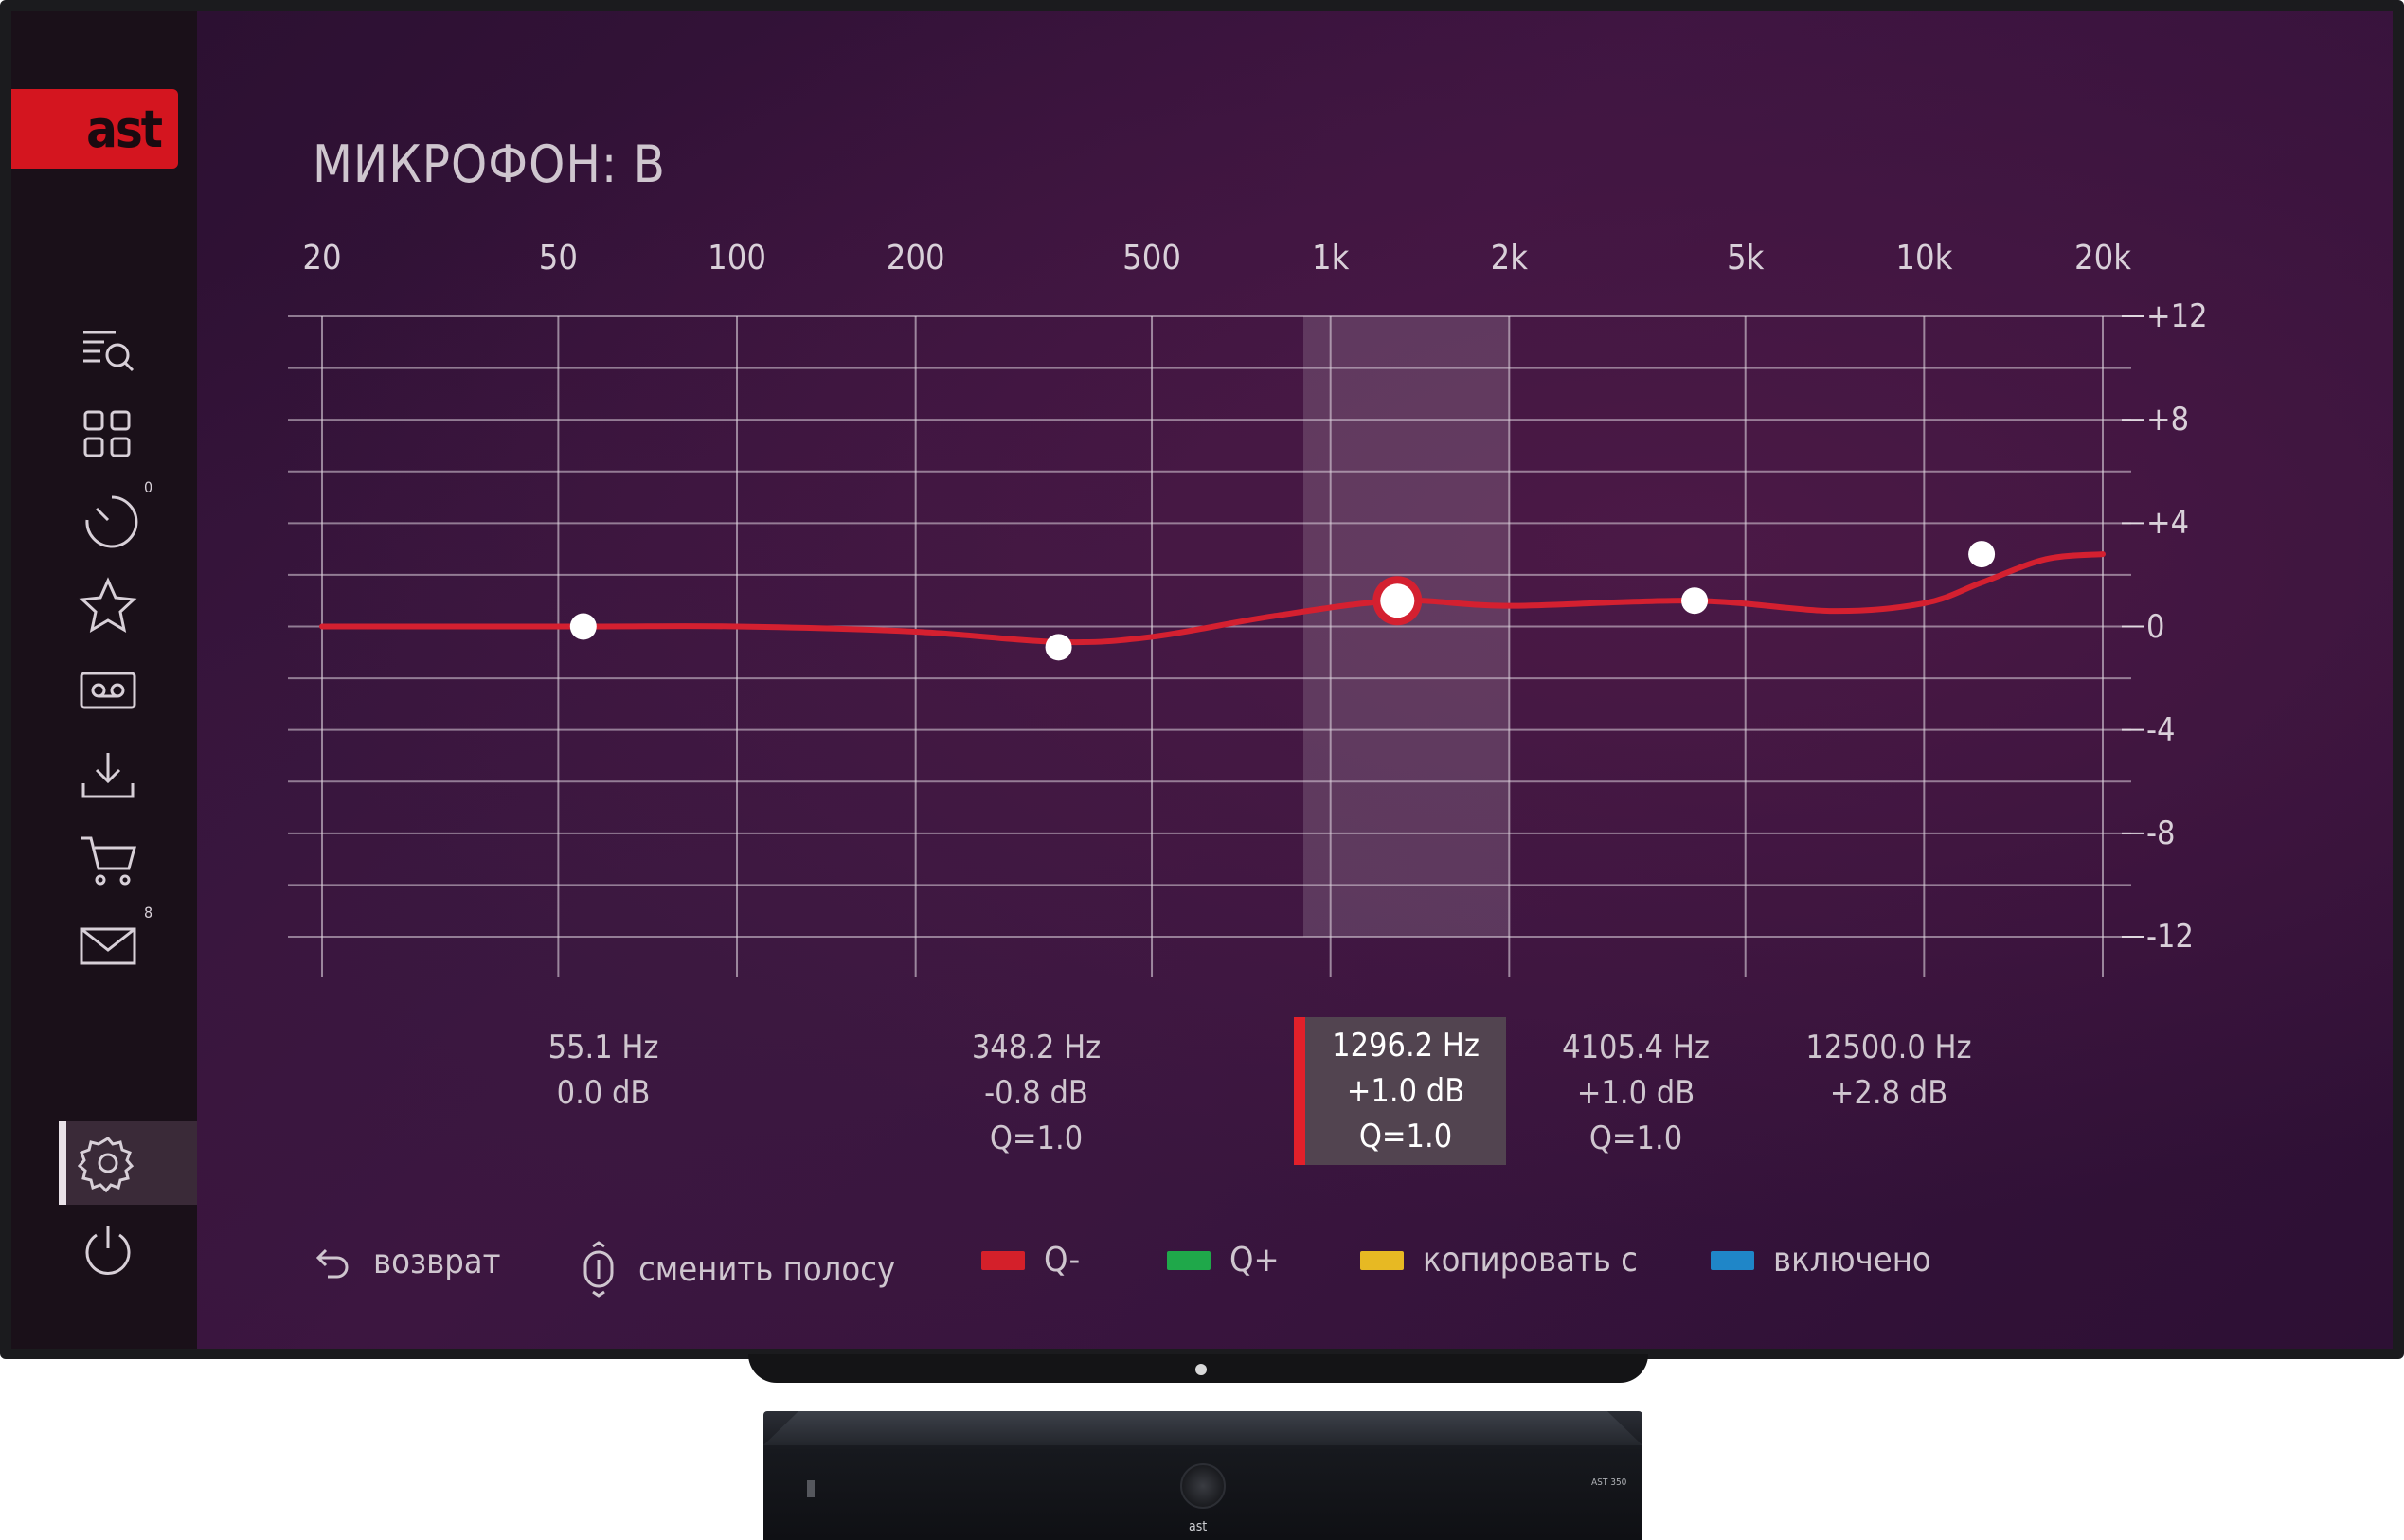  Describe the element at coordinates (1888, 1048) in the screenshot. I see `band-freq-label: 12500.0 Hz` at that location.